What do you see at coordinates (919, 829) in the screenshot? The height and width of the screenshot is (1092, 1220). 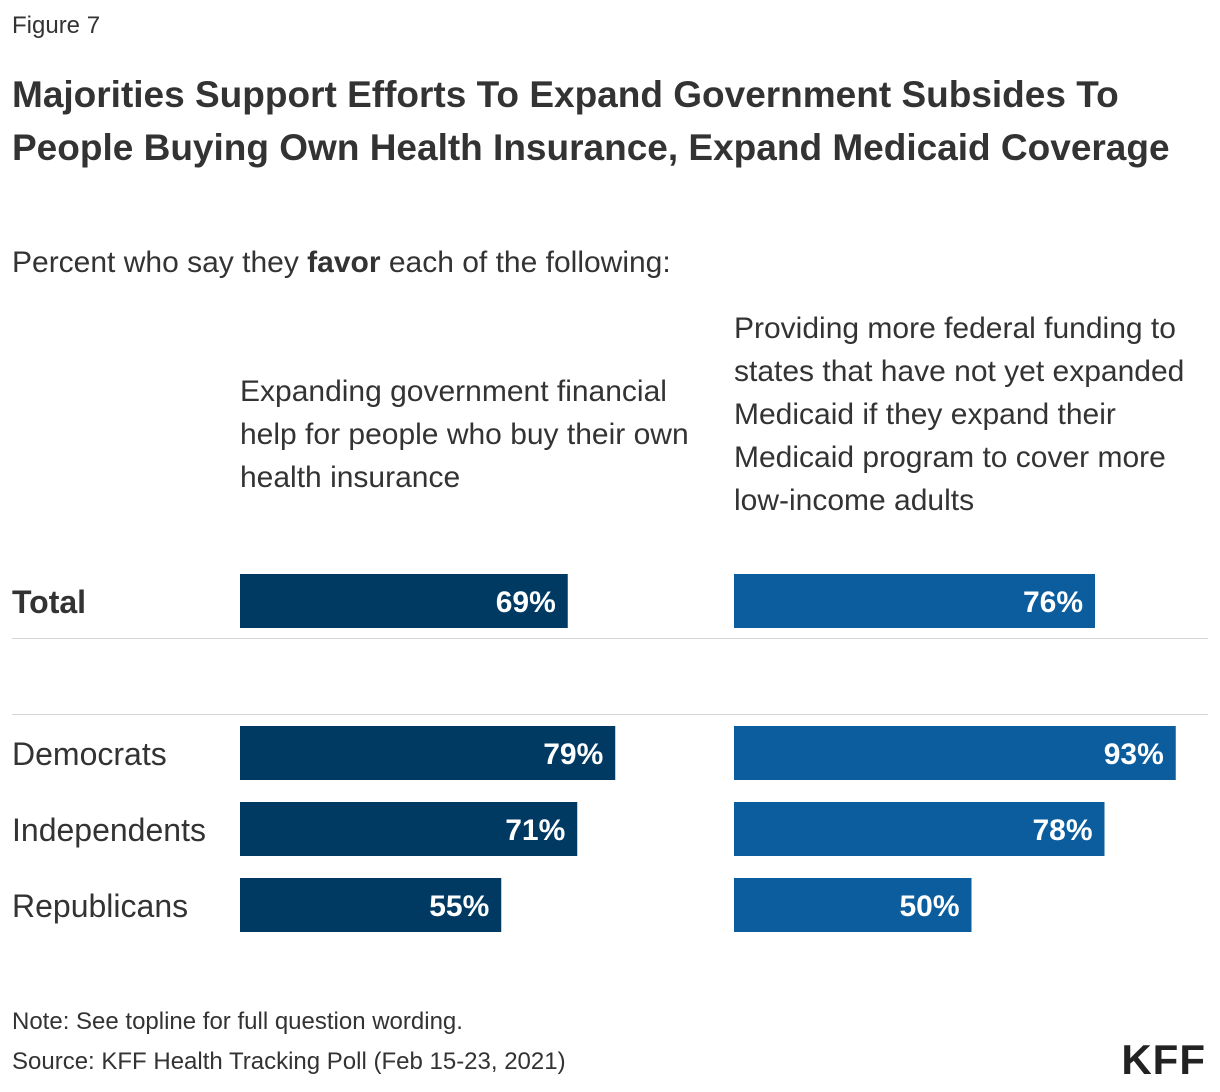 I see `bar-s2-independents` at bounding box center [919, 829].